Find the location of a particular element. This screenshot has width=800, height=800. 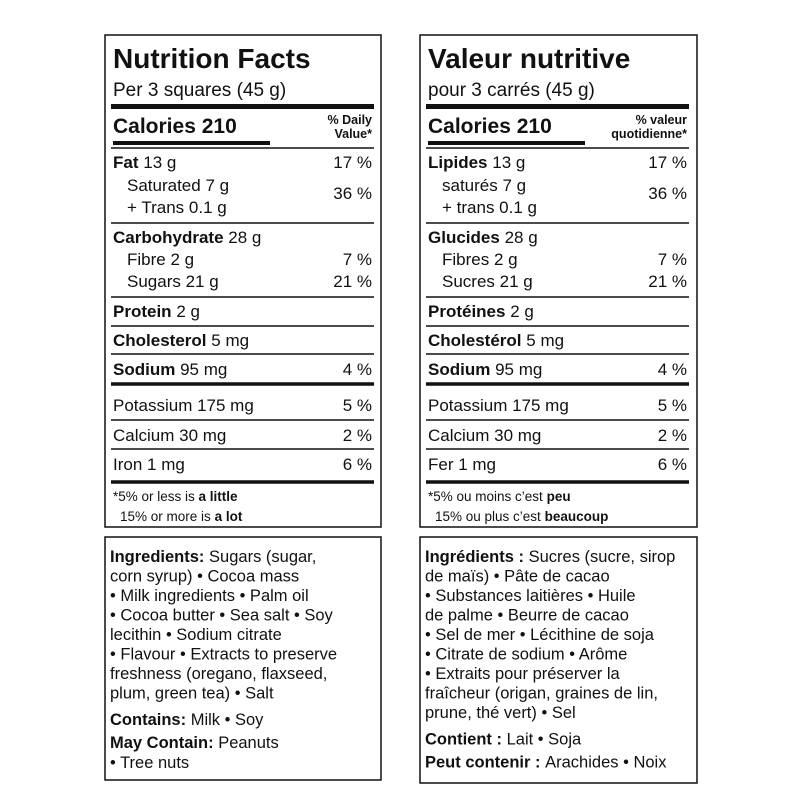

text-line: 36 % is located at coordinates (352, 193).